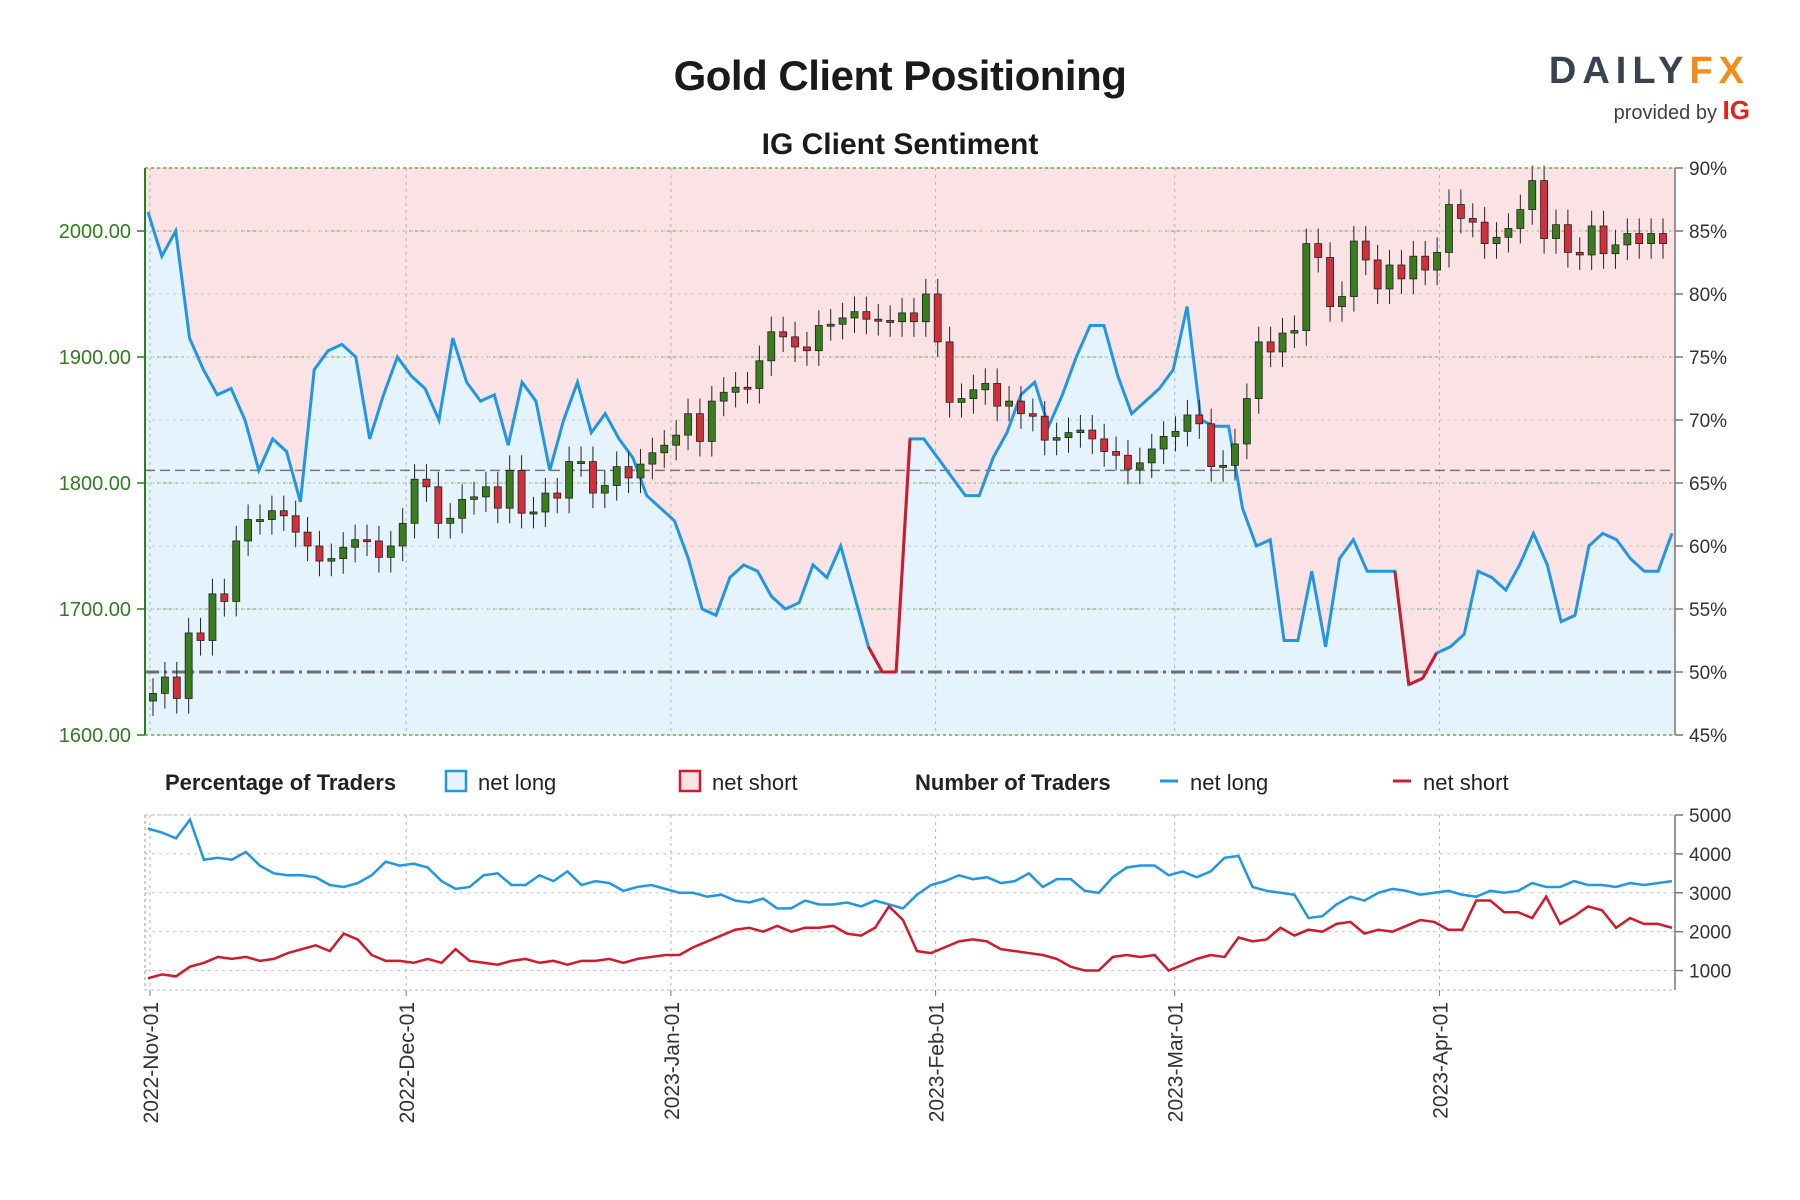 This screenshot has width=1800, height=1200. What do you see at coordinates (672, 1061) in the screenshot?
I see `date-tick-label: 2023-Jan-01` at bounding box center [672, 1061].